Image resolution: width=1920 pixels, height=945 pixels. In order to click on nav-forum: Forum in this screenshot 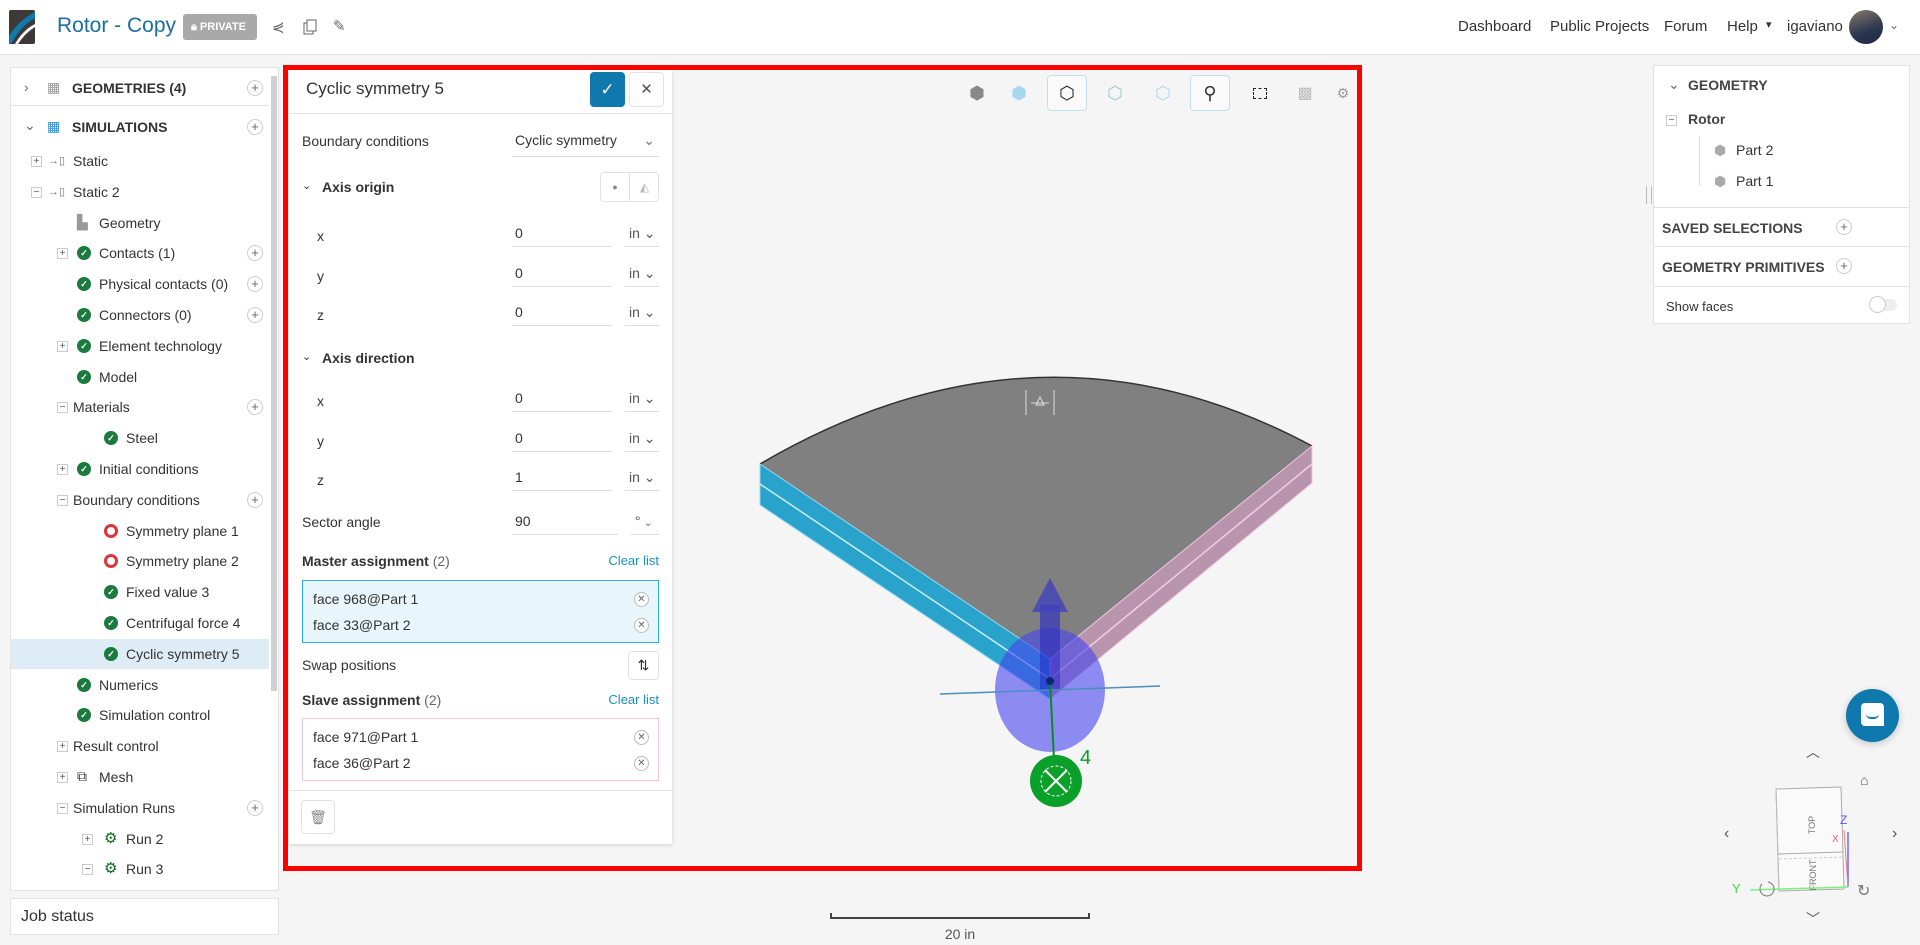, I will do `click(1686, 26)`.